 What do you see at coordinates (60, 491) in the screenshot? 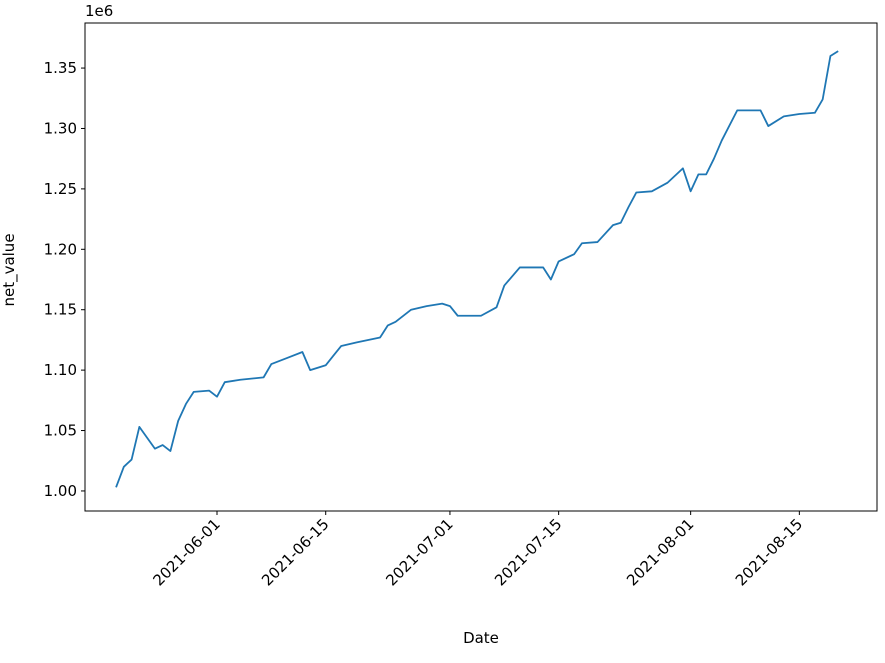
I see `y-tick-label: 1.00` at bounding box center [60, 491].